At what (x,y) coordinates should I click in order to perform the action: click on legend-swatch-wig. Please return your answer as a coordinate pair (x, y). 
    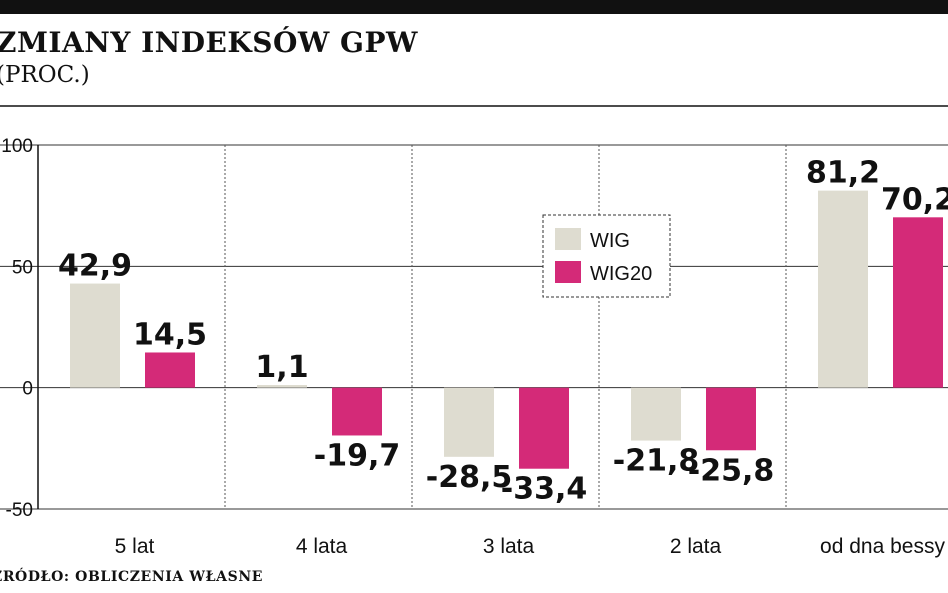
    Looking at the image, I should click on (568, 239).